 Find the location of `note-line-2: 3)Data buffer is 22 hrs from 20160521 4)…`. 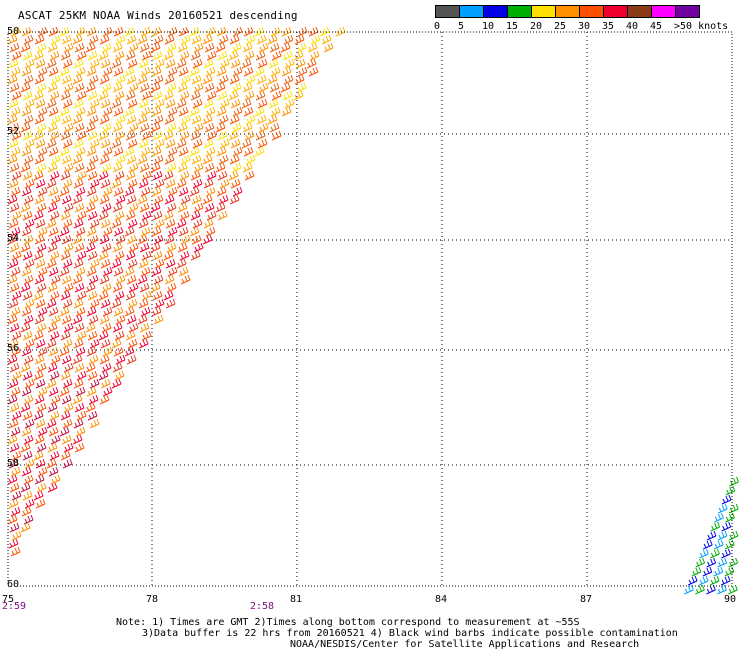

note-line-2: 3)Data buffer is 22 hrs from 20160521 4)… is located at coordinates (410, 633).